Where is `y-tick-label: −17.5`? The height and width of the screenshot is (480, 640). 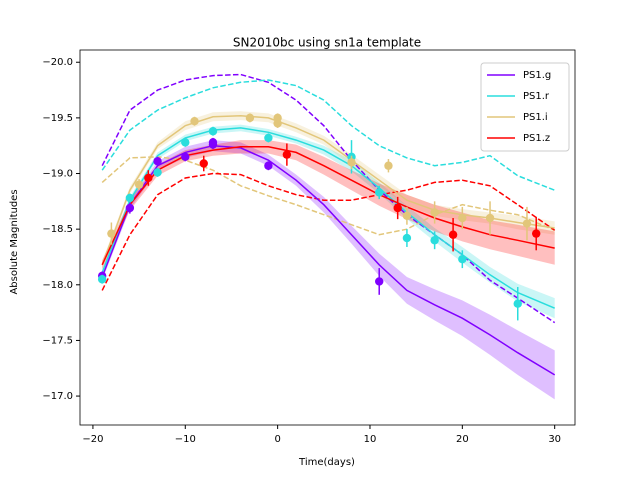
y-tick-label: −17.5 is located at coordinates (57, 340).